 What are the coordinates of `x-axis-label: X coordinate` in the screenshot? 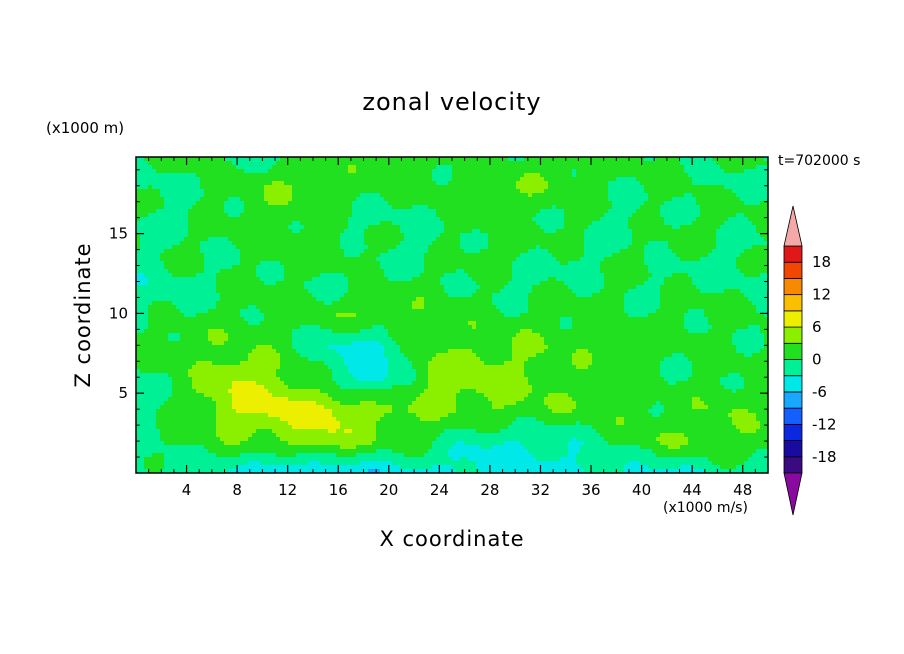 It's located at (452, 539).